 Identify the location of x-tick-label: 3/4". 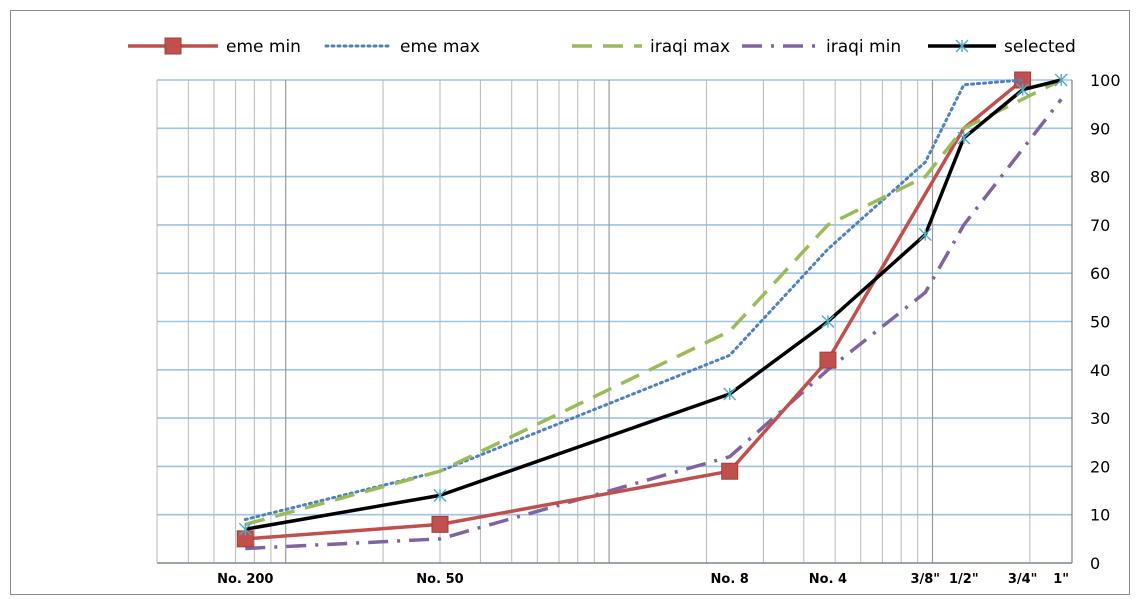
(1023, 579).